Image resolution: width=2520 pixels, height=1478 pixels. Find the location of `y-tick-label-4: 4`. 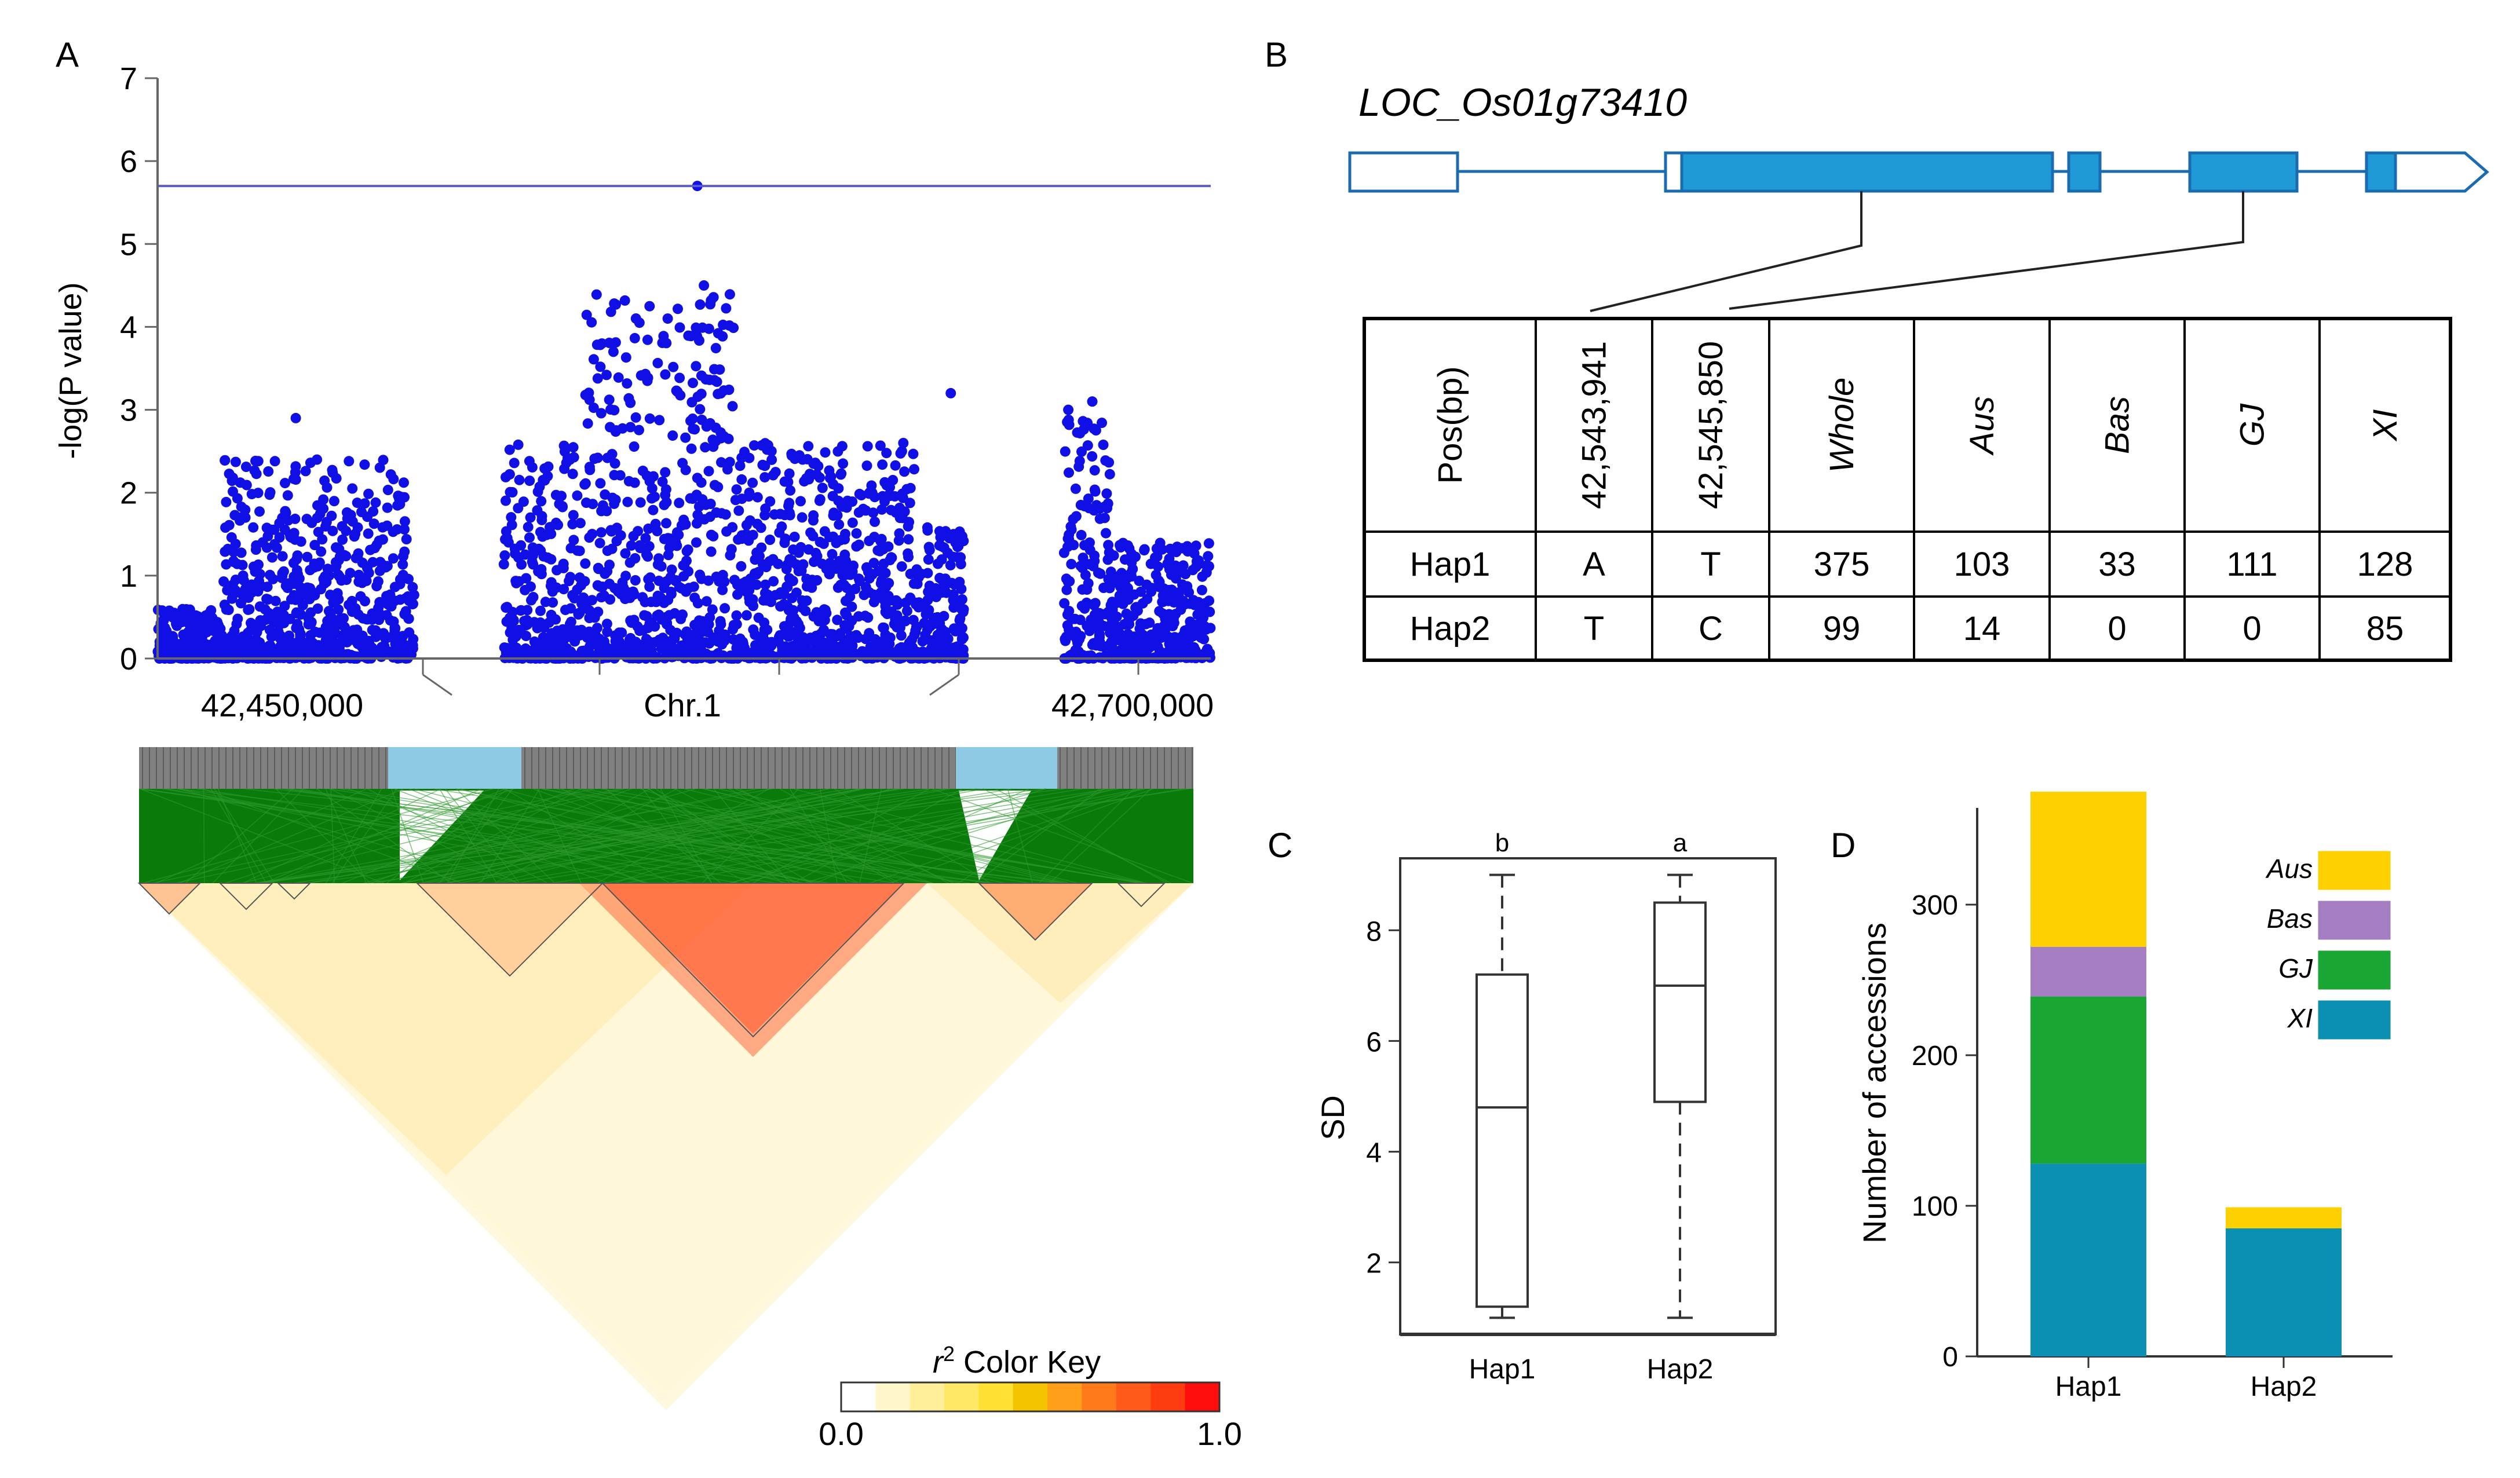

y-tick-label-4: 4 is located at coordinates (129, 328).